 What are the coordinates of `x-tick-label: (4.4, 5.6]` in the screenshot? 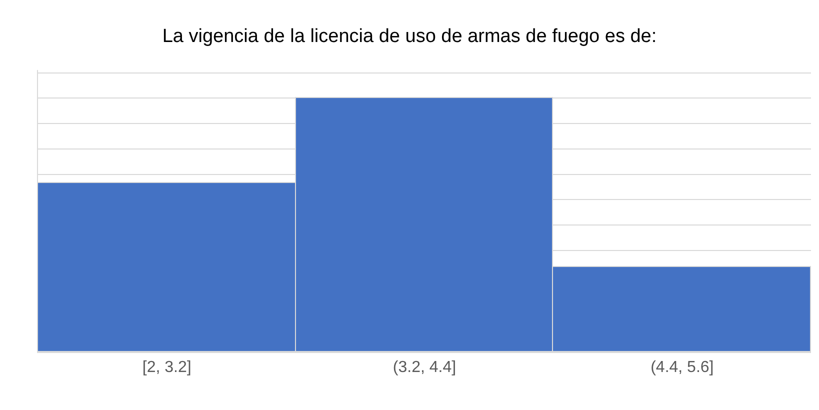 It's located at (682, 367).